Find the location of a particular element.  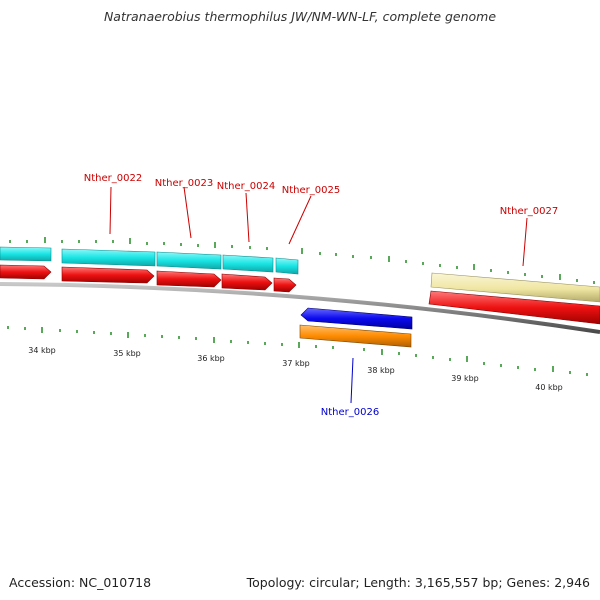

gene-nther-0027-feature is located at coordinates (514, 298).